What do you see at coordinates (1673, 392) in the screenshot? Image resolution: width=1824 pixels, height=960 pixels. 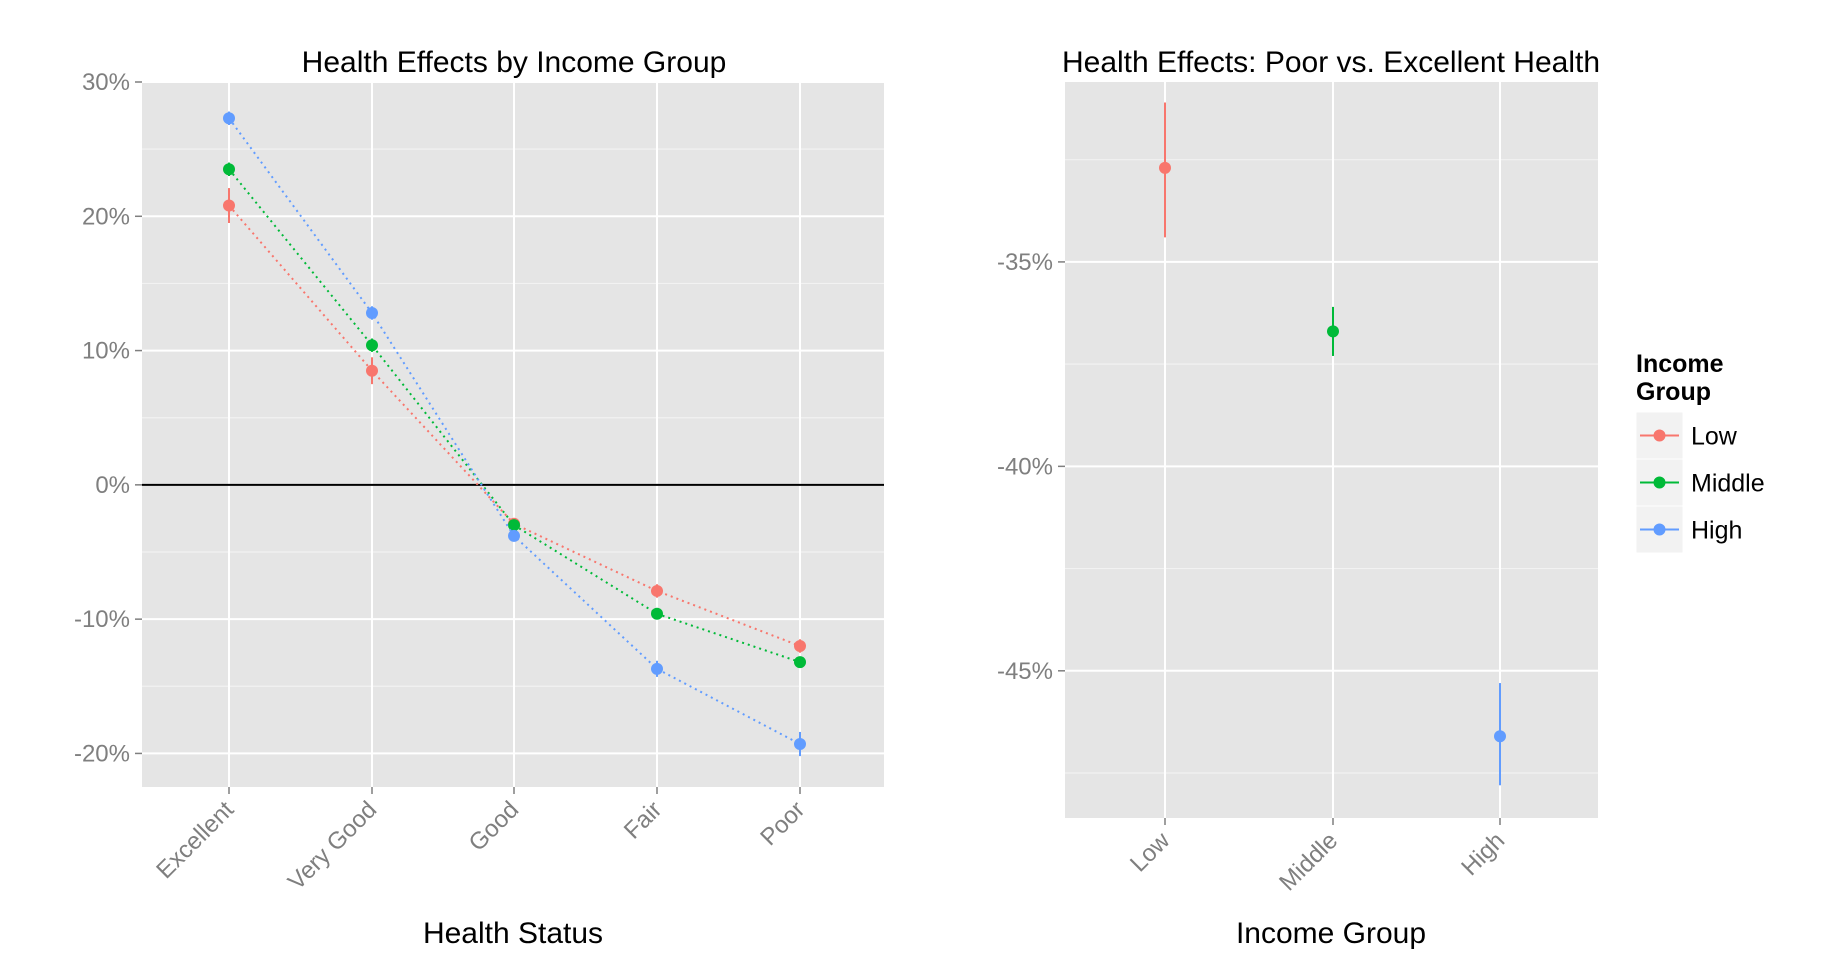 I see `legend-title-line2: Group` at bounding box center [1673, 392].